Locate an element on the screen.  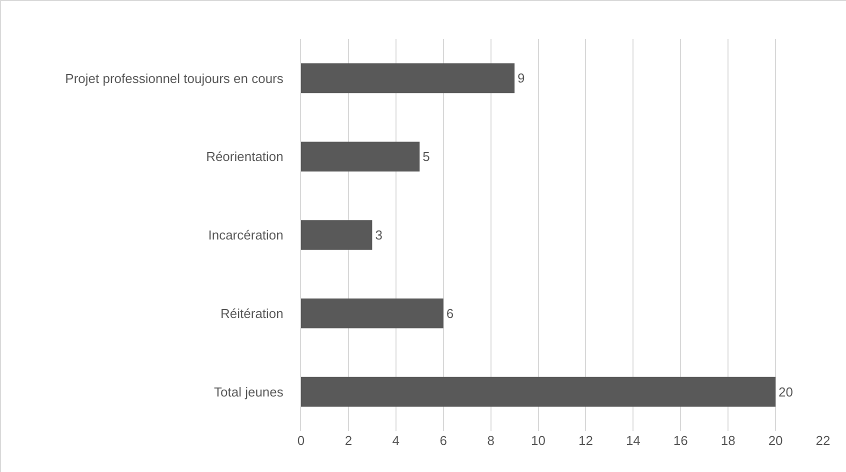
y-tick-label: Réitération is located at coordinates (252, 313).